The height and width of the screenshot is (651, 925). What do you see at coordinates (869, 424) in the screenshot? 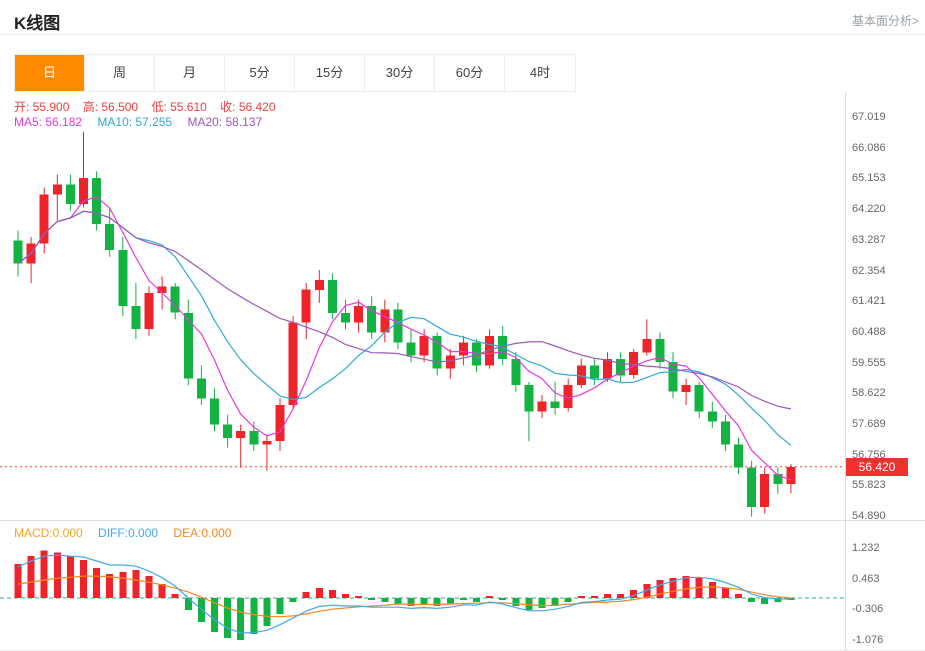
I see `main-axis-label: 57.689` at bounding box center [869, 424].